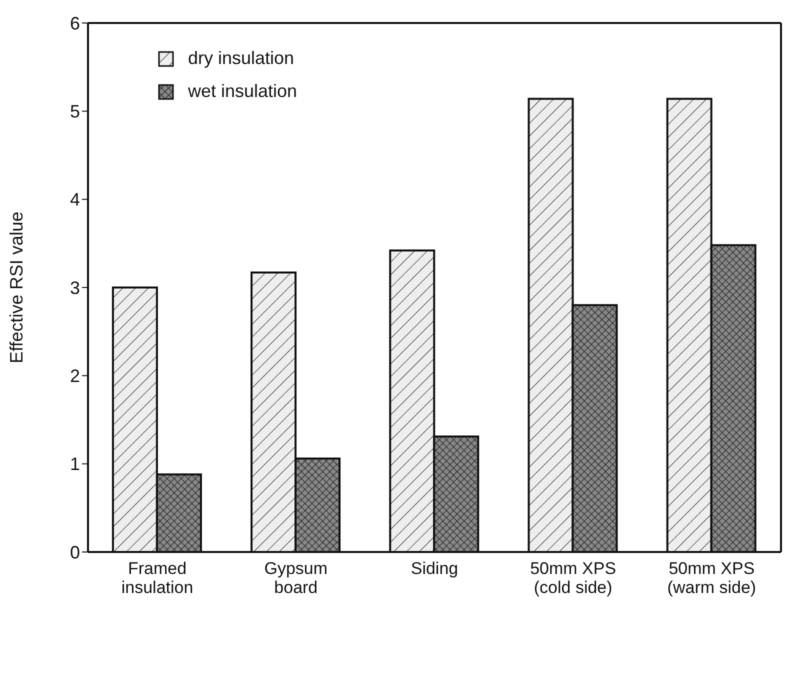 This screenshot has width=796, height=696. I want to click on legend-label: dry insulation, so click(241, 58).